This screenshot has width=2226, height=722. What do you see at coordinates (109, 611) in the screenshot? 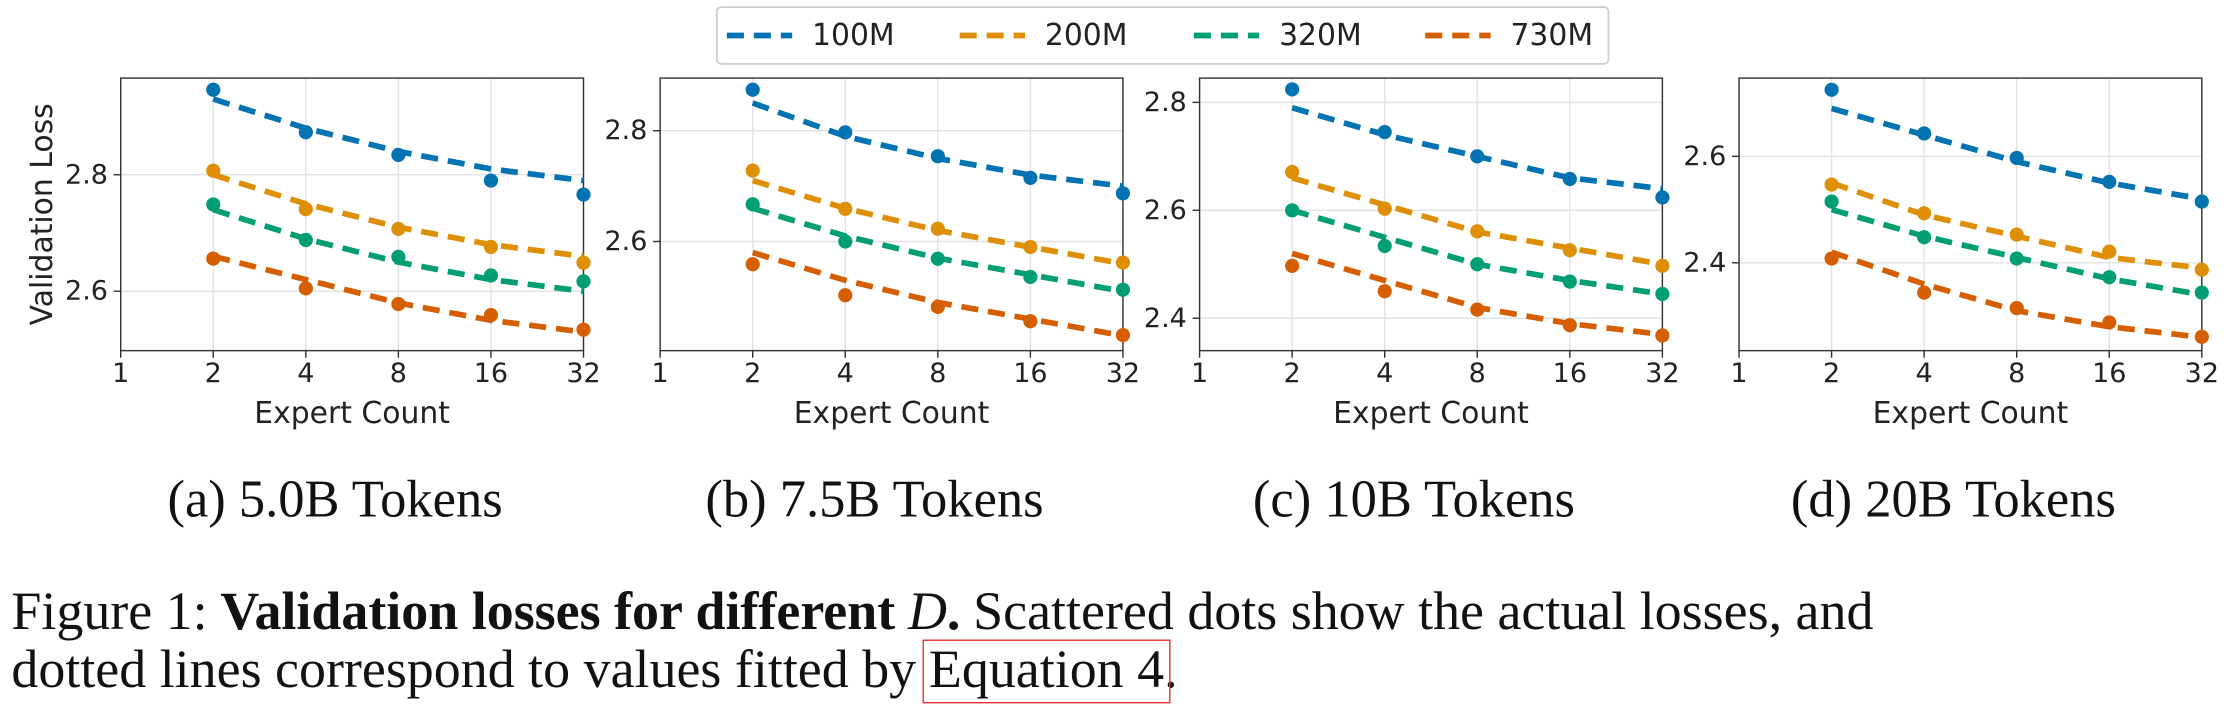
I see `caption-span: Figure 1:` at bounding box center [109, 611].